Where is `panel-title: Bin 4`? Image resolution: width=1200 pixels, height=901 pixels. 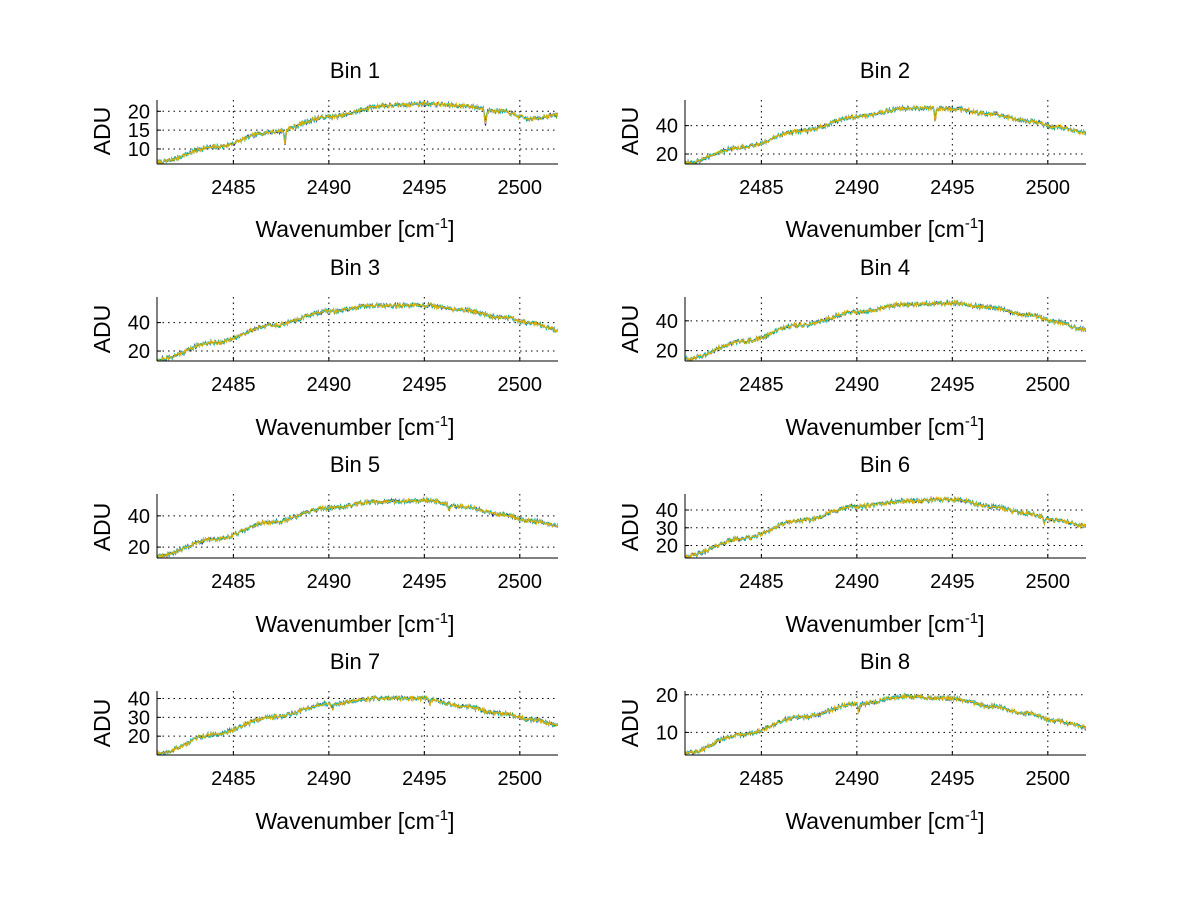
panel-title: Bin 4 is located at coordinates (885, 267).